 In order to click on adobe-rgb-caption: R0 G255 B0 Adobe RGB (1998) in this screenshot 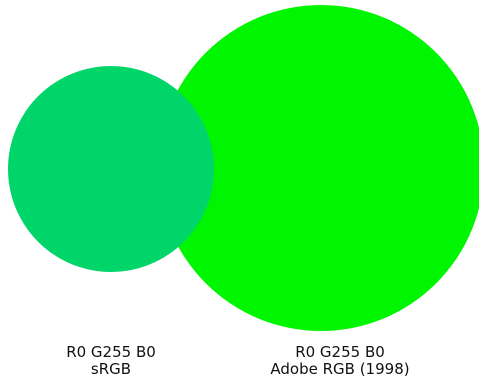, I will do `click(340, 361)`.